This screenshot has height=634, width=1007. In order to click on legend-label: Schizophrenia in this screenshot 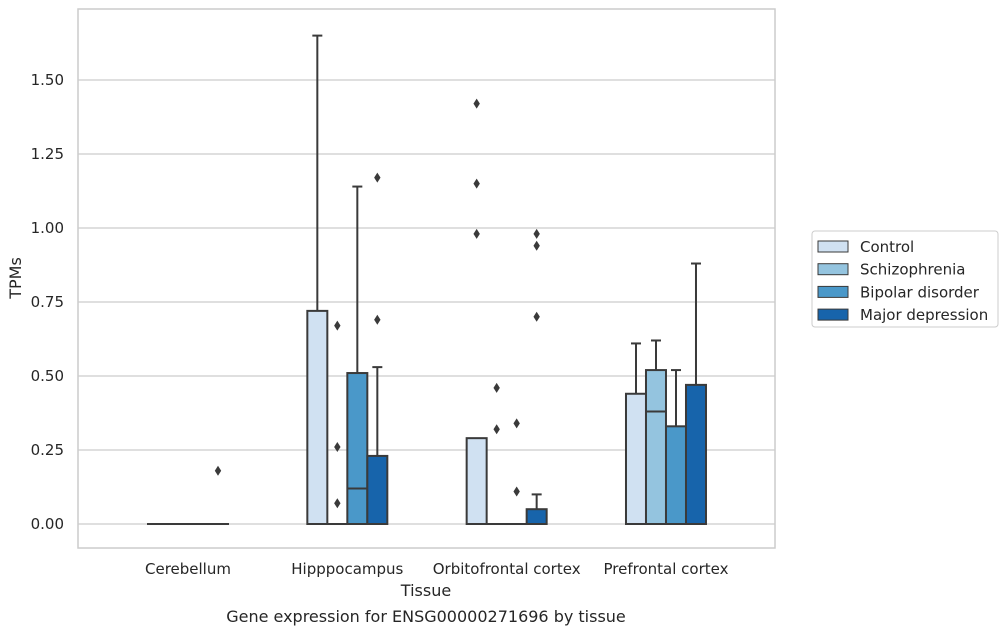, I will do `click(912, 270)`.